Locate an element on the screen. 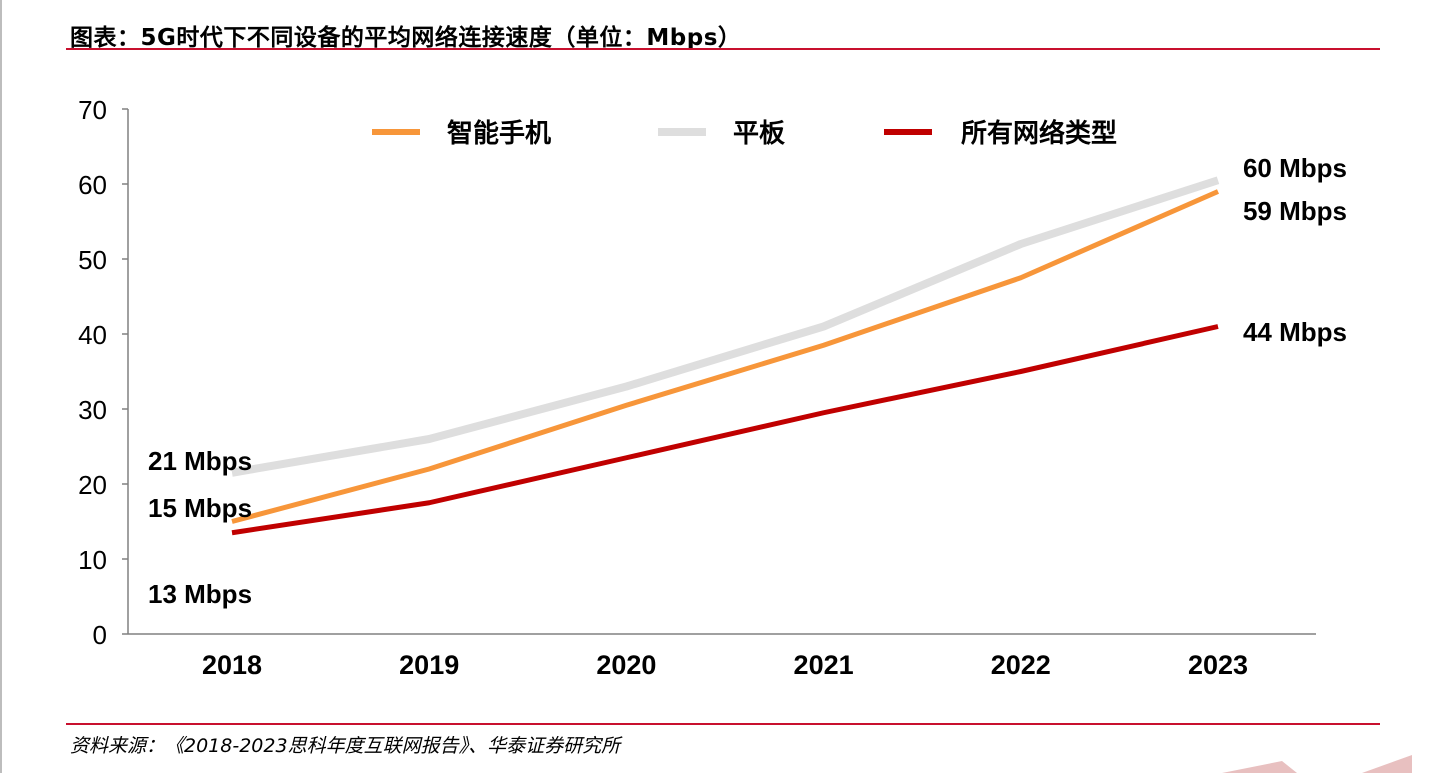 Image resolution: width=1440 pixels, height=773 pixels. y-tick-label: 0 is located at coordinates (100, 635).